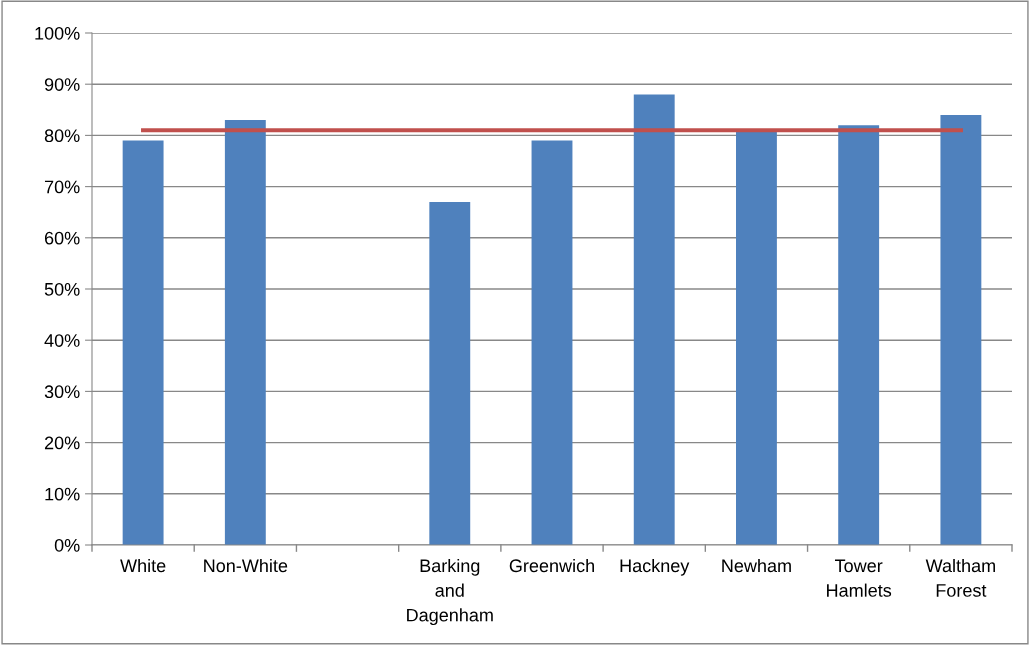 Image resolution: width=1030 pixels, height=645 pixels. I want to click on y-tick-label: 40%, so click(62, 340).